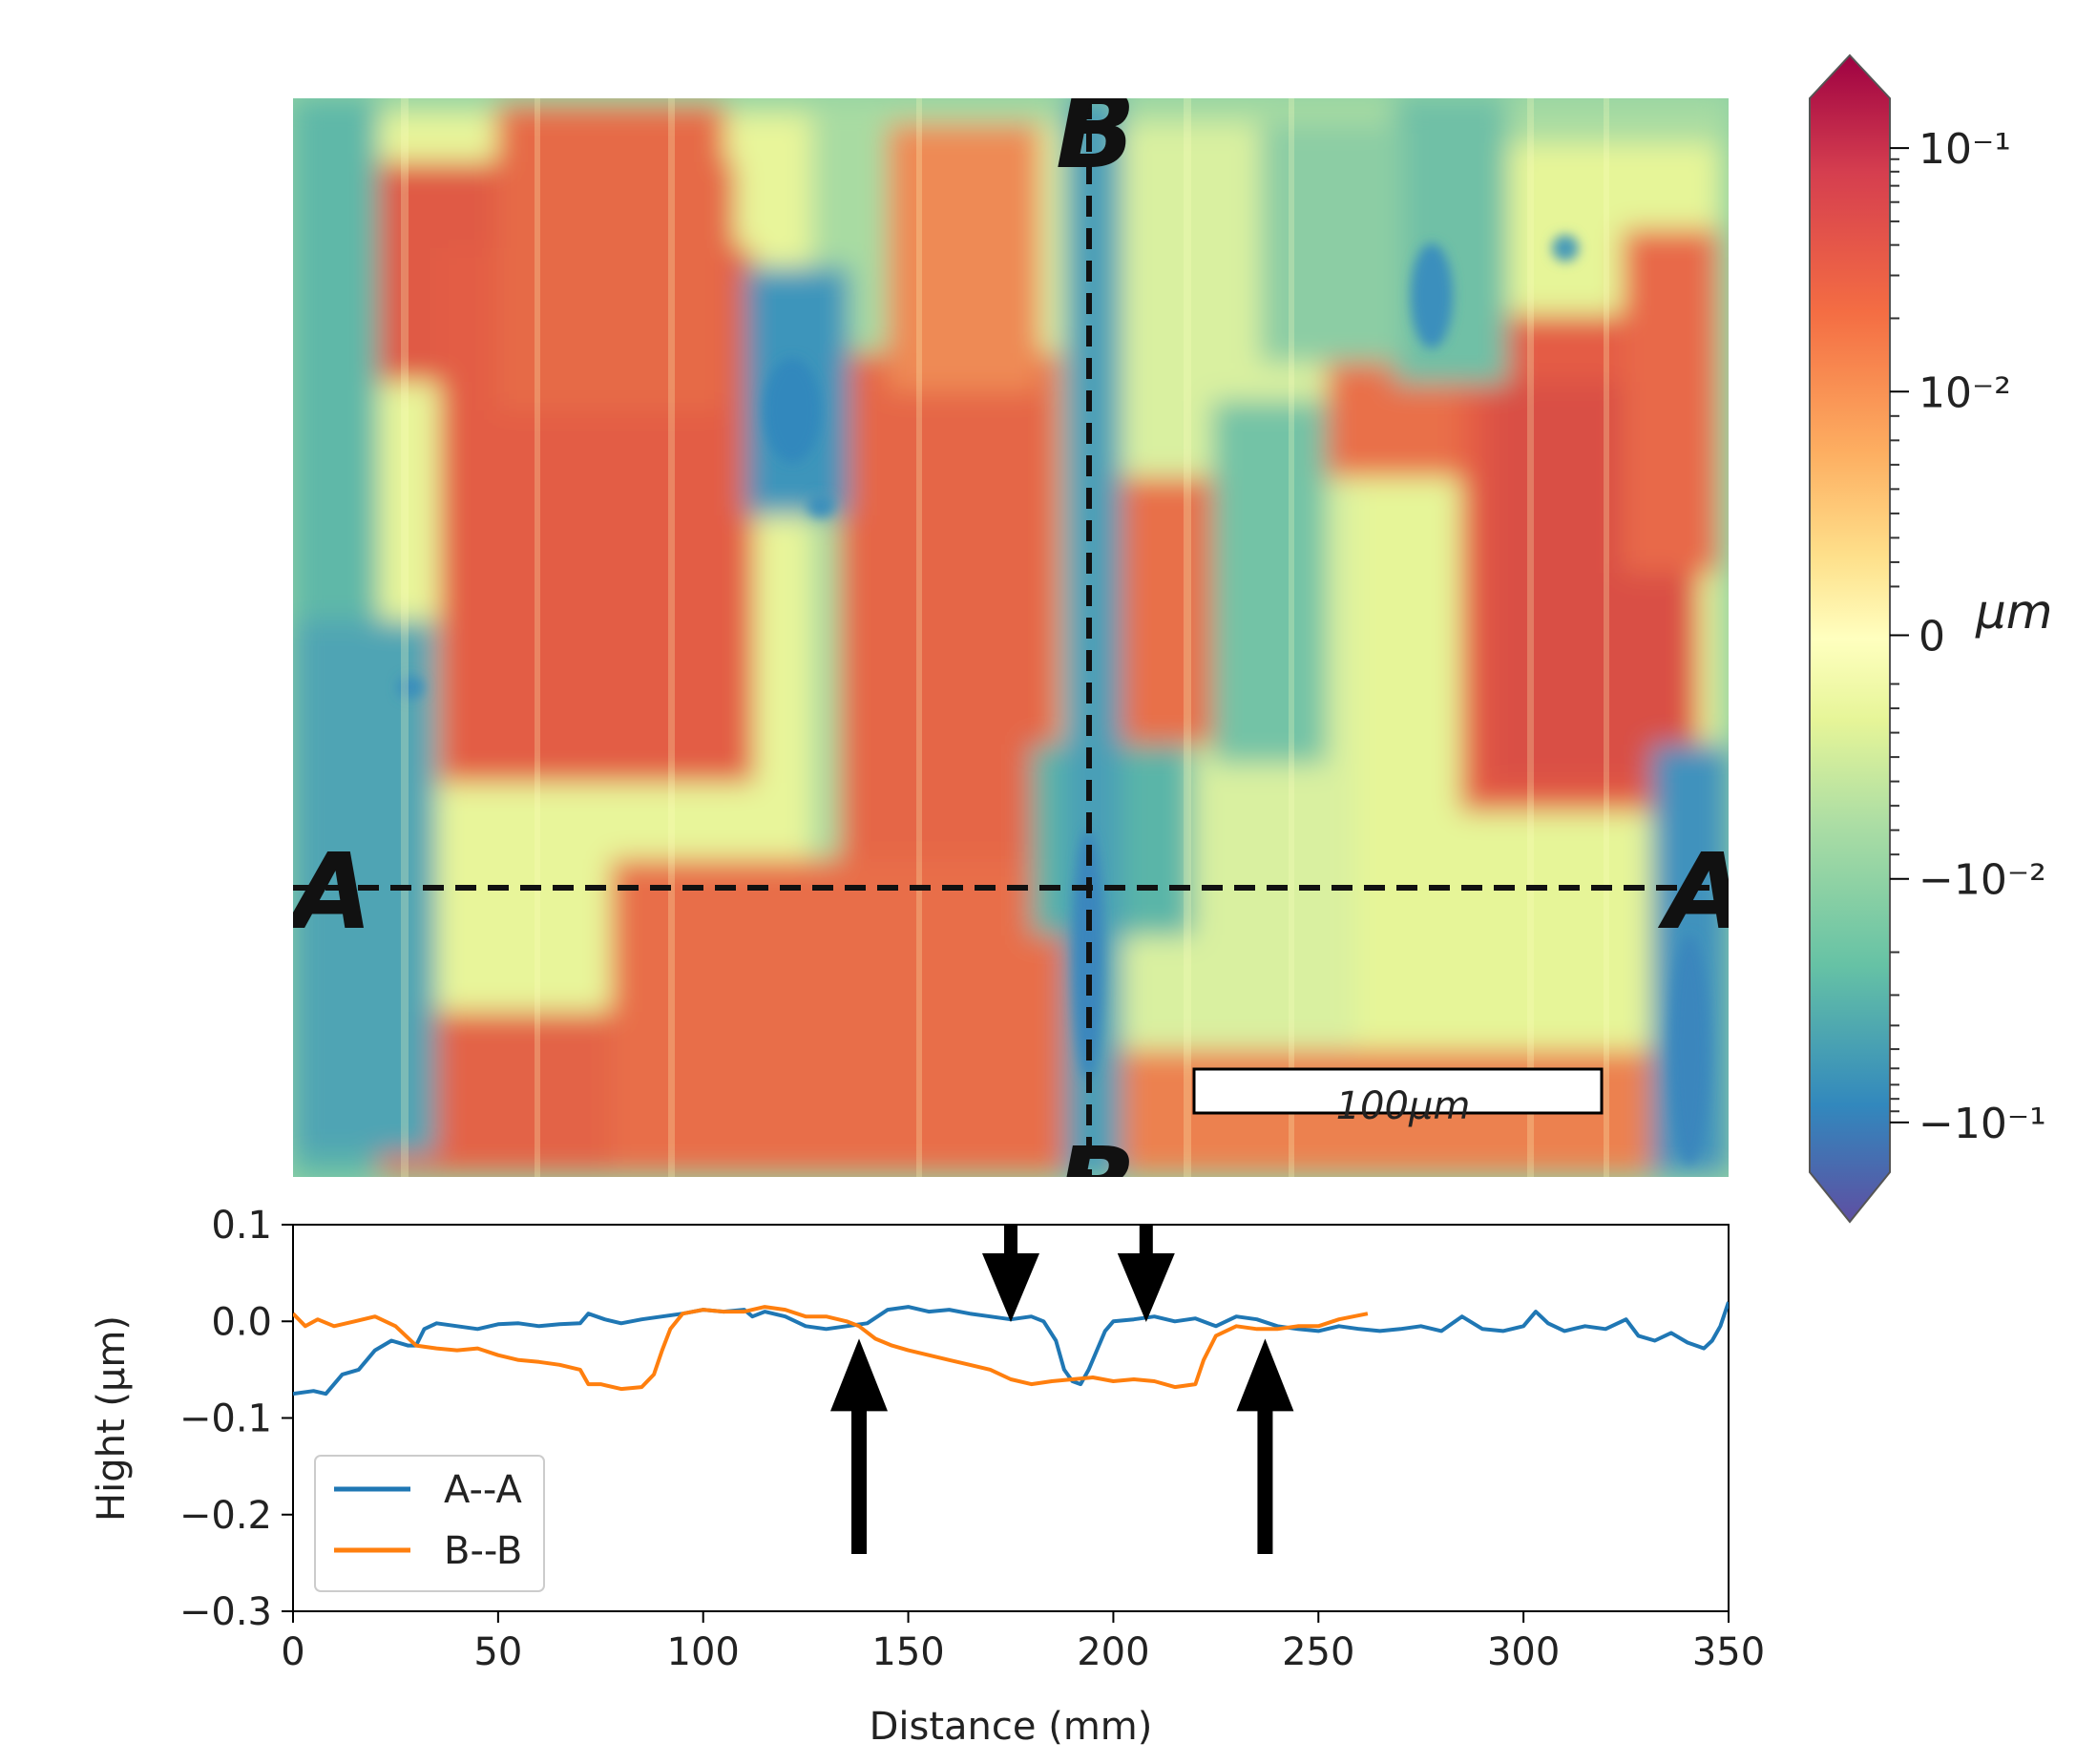 This screenshot has width=2097, height=1764. Describe the element at coordinates (1965, 149) in the screenshot. I see `colorbar-tick-label-0: 10⁻¹` at that location.